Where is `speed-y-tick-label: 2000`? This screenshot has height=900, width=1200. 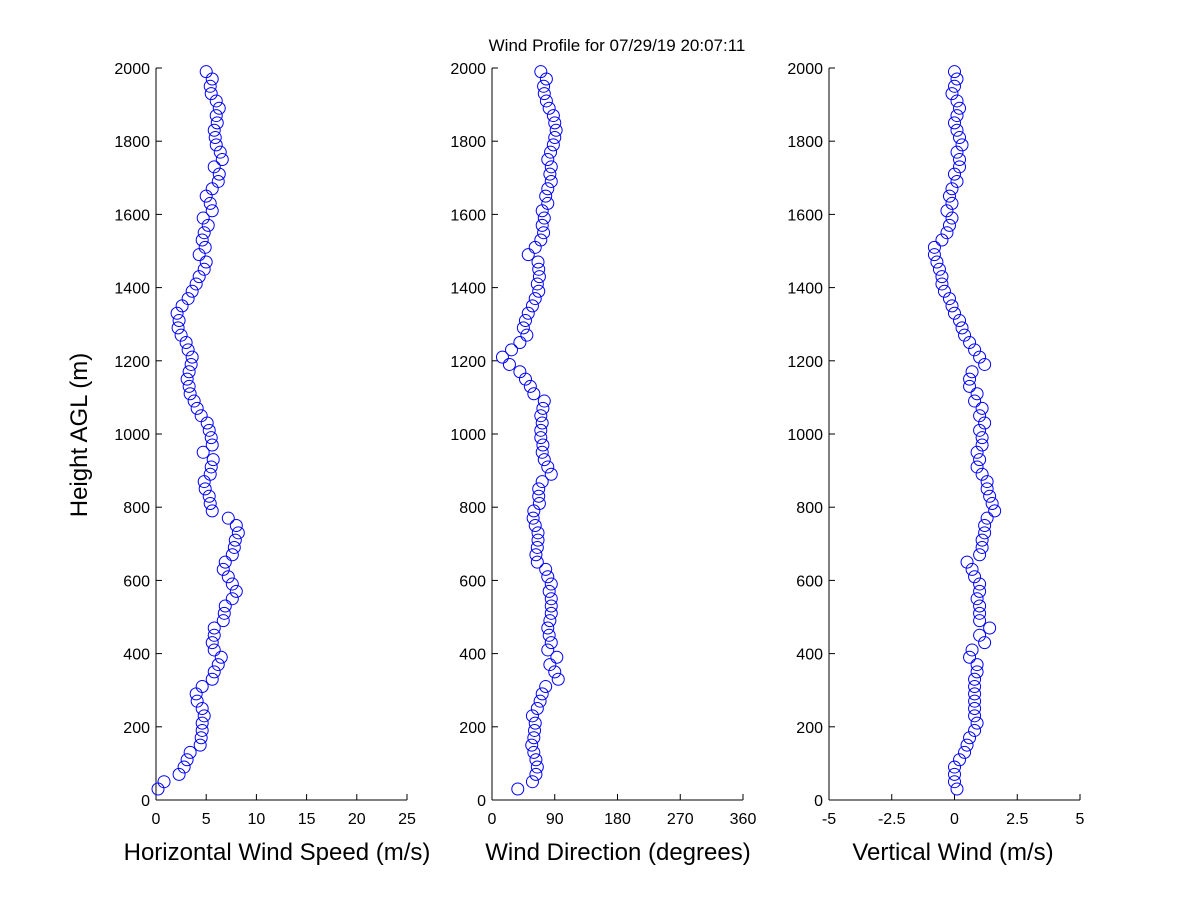
speed-y-tick-label: 2000 is located at coordinates (132, 69).